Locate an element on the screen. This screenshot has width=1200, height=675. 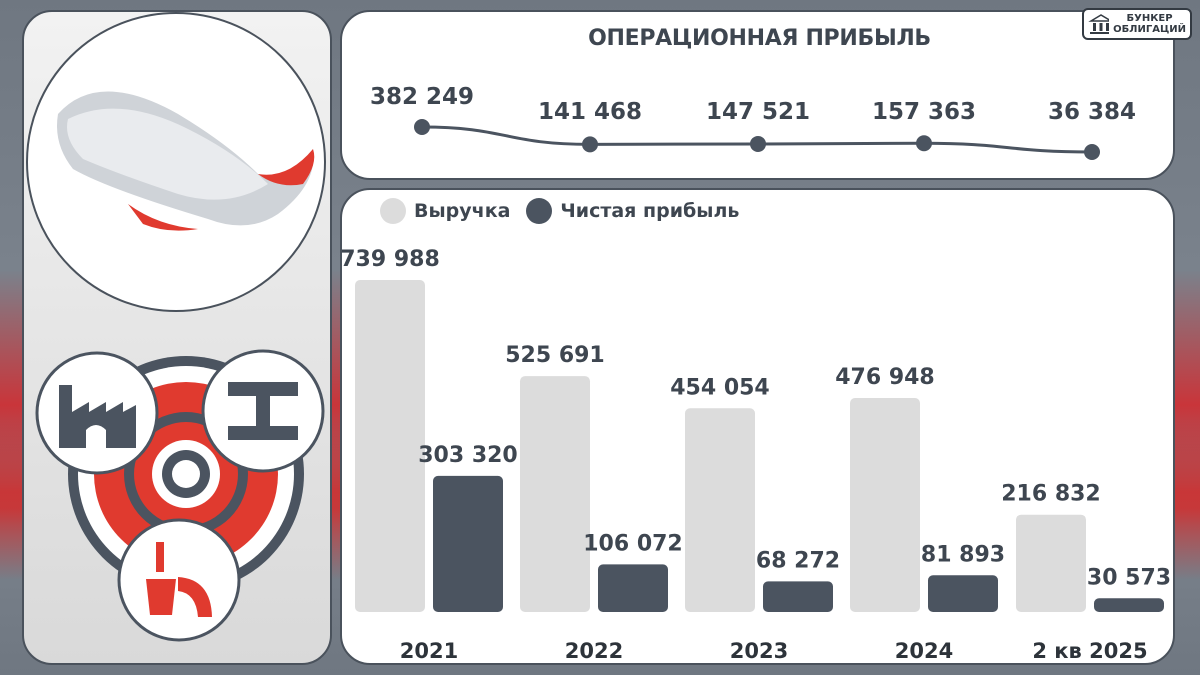
x-axis-tick-label: 2022 is located at coordinates (594, 651).